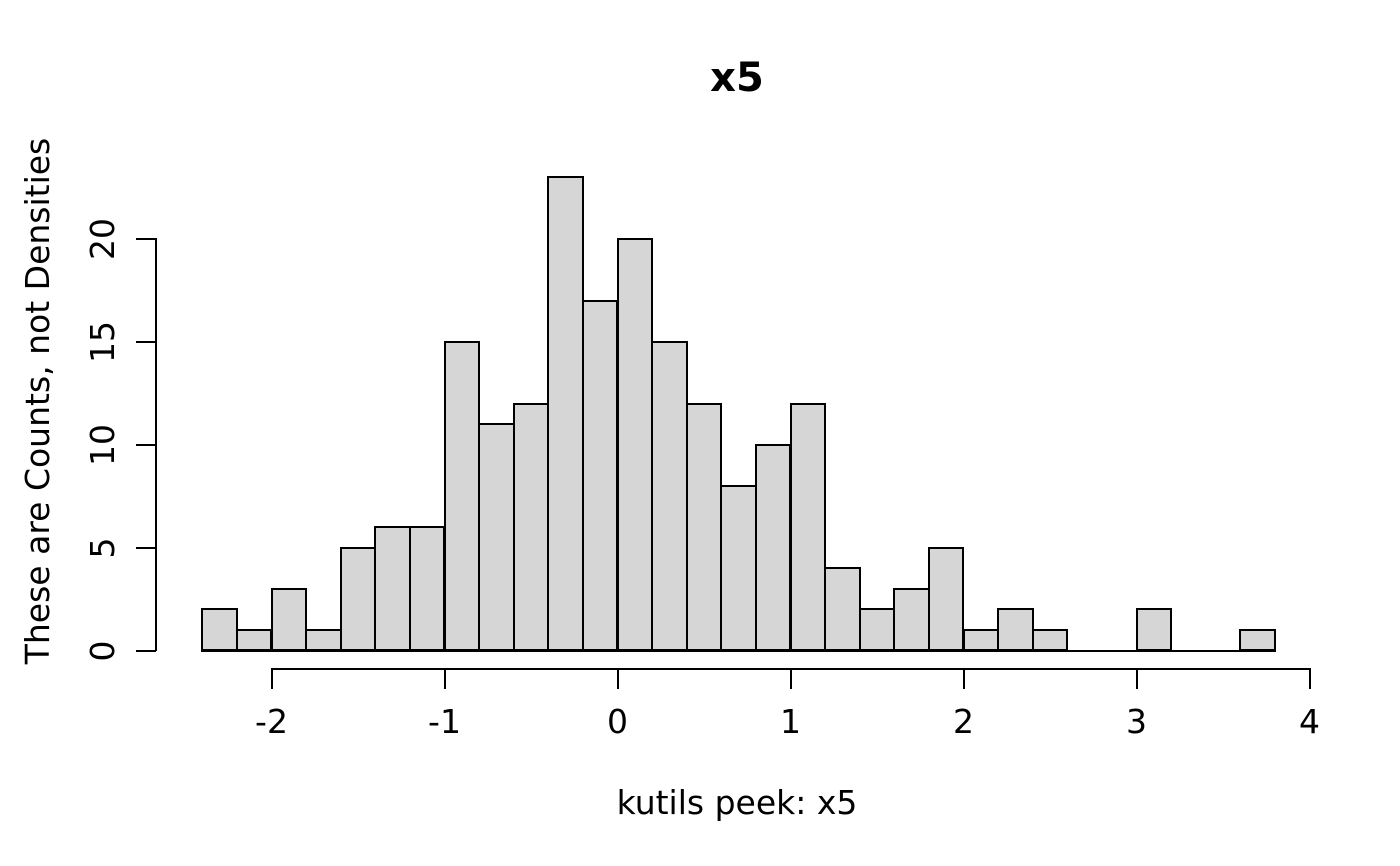 This screenshot has height=866, width=1400. What do you see at coordinates (1309, 721) in the screenshot?
I see `x-tick-label: 4` at bounding box center [1309, 721].